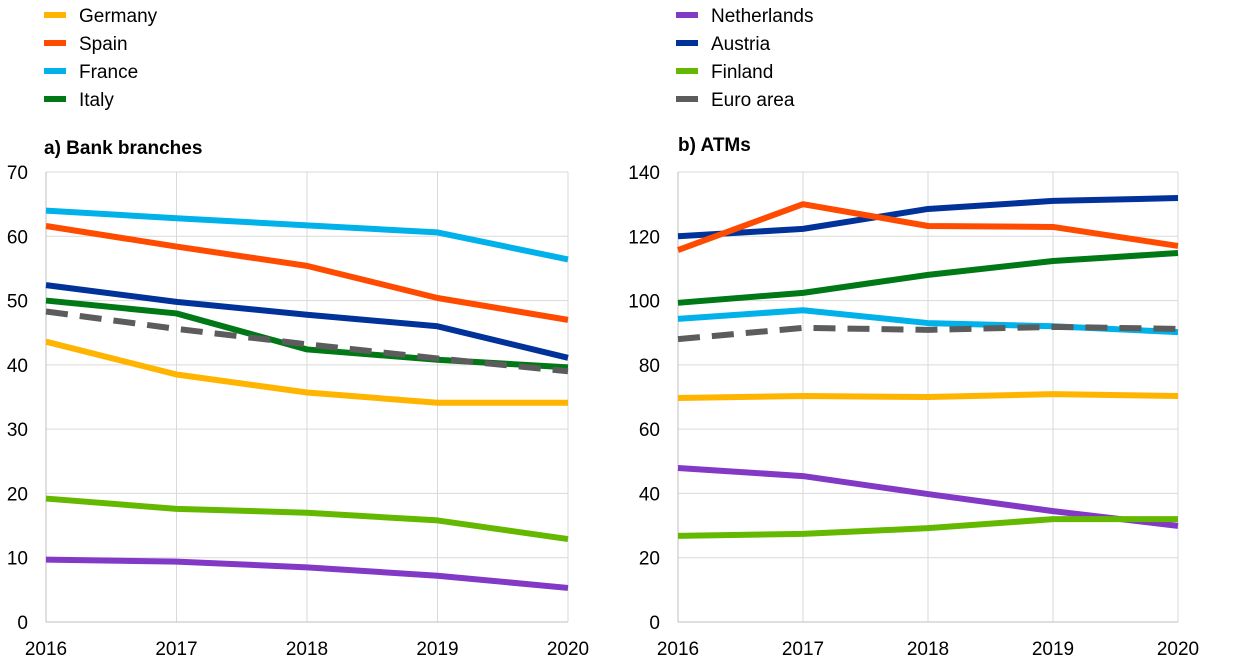 This screenshot has width=1240, height=664. I want to click on legend-label: Netherlands, so click(762, 16).